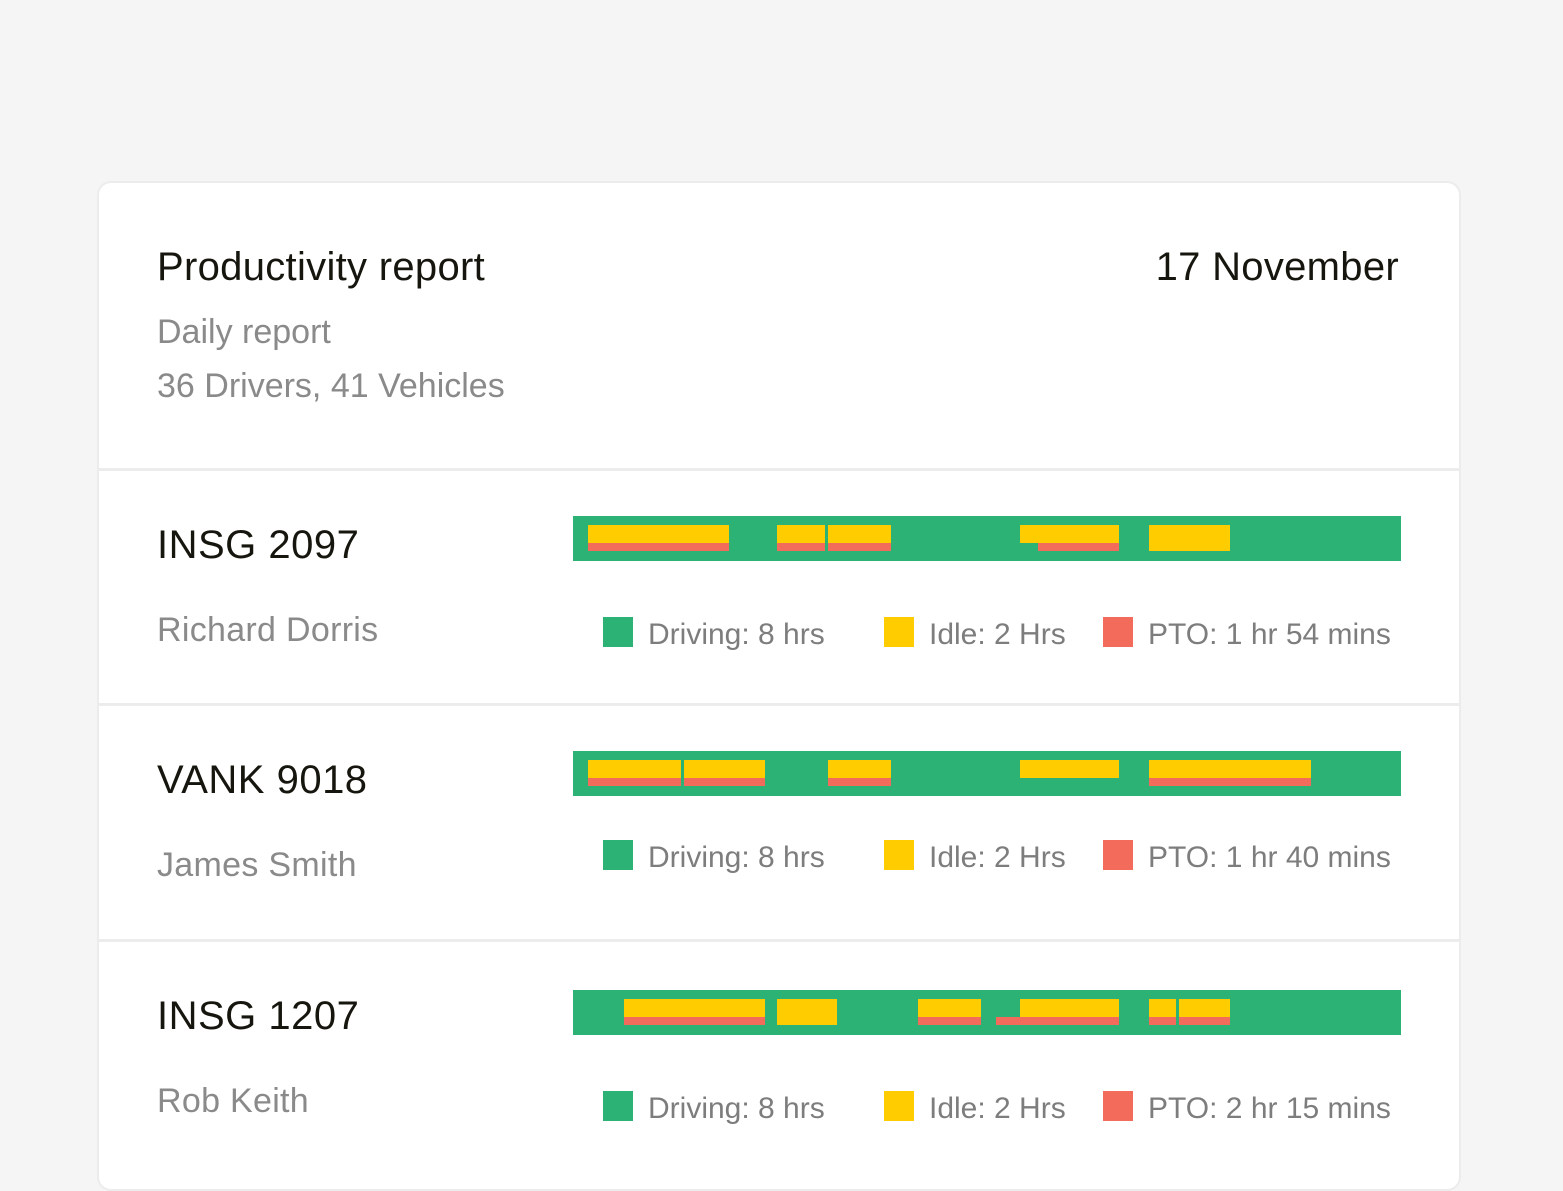 This screenshot has width=1563, height=1191. Describe the element at coordinates (233, 1101) in the screenshot. I see `driver-name: Rob Keith` at that location.